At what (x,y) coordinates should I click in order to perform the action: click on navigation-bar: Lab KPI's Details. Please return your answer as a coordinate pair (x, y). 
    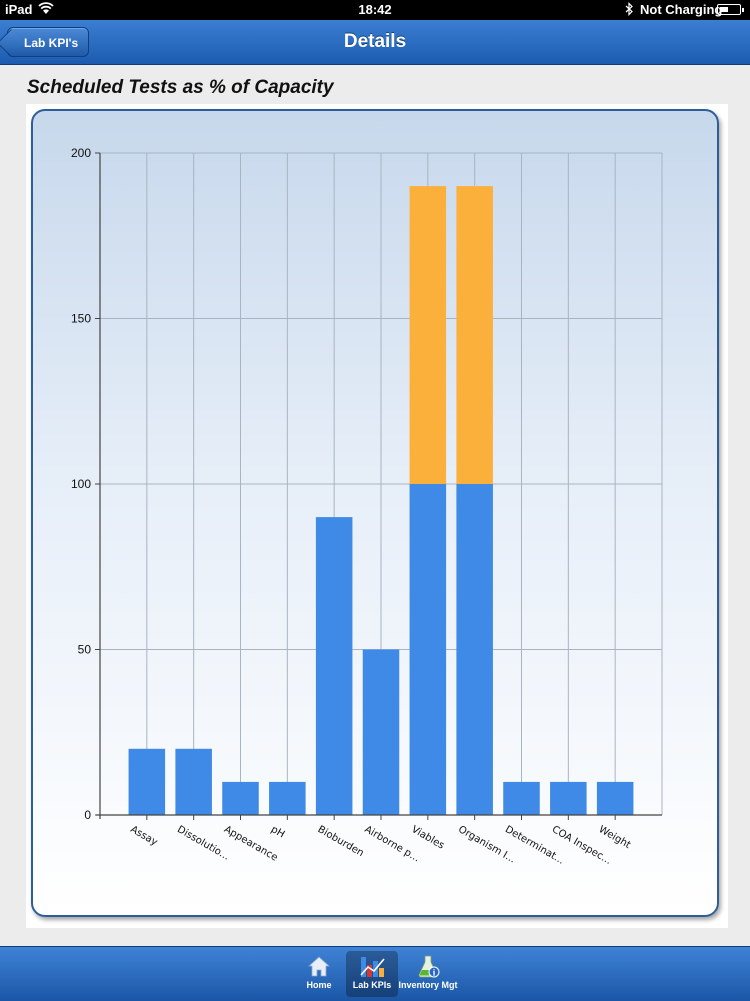
    Looking at the image, I should click on (375, 42).